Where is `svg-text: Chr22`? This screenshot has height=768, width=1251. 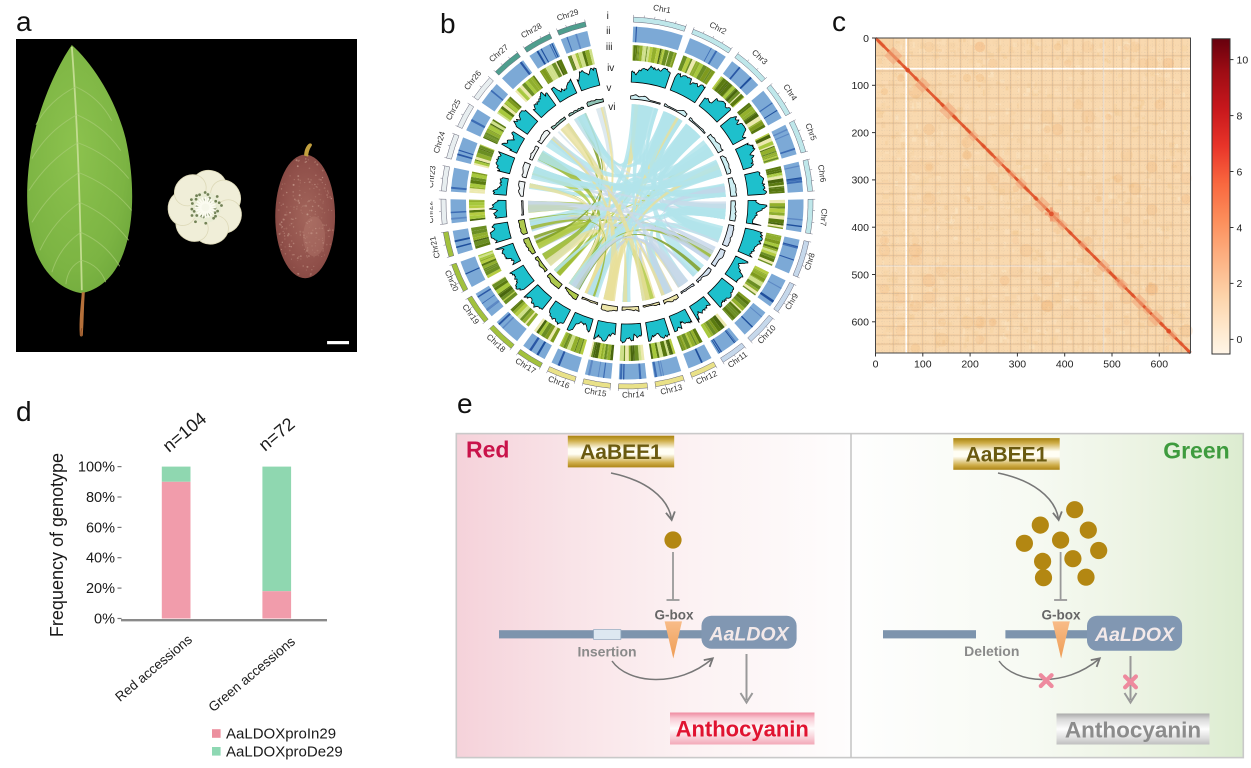 svg-text: Chr22 is located at coordinates (432, 211).